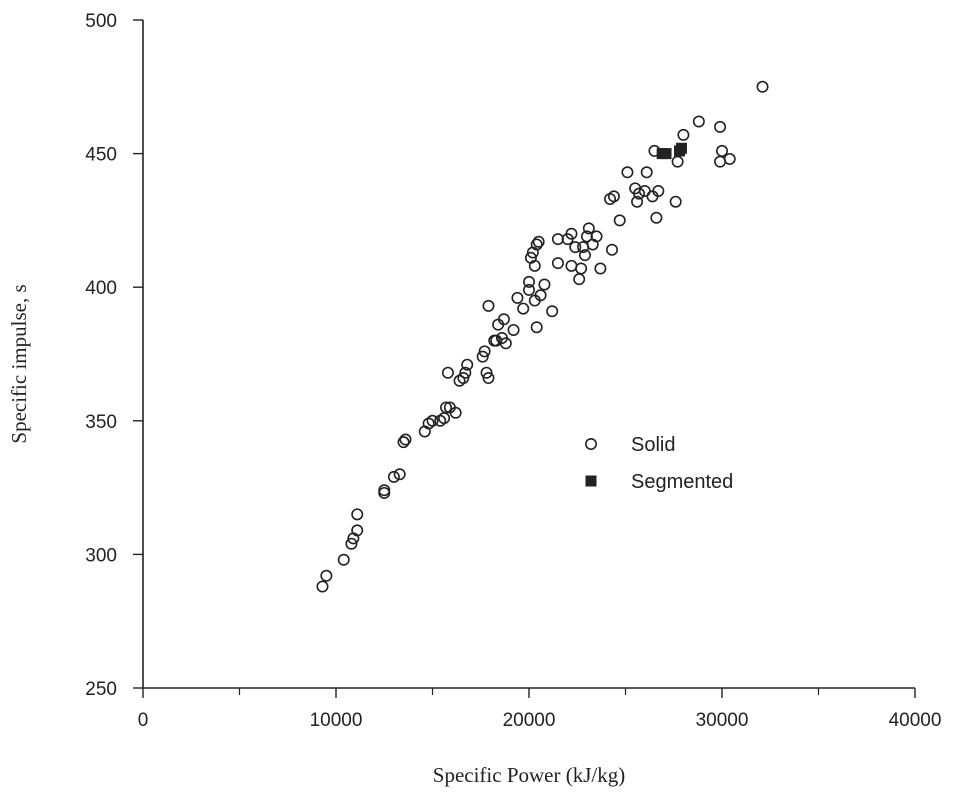 Image resolution: width=959 pixels, height=797 pixels. What do you see at coordinates (915, 720) in the screenshot?
I see `x-tick-label: 40000` at bounding box center [915, 720].